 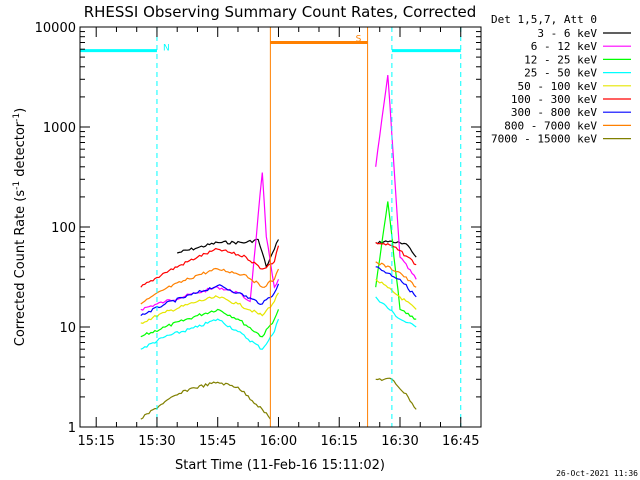 I want to click on legend-label: 50 - 100 keV, so click(x=558, y=86).